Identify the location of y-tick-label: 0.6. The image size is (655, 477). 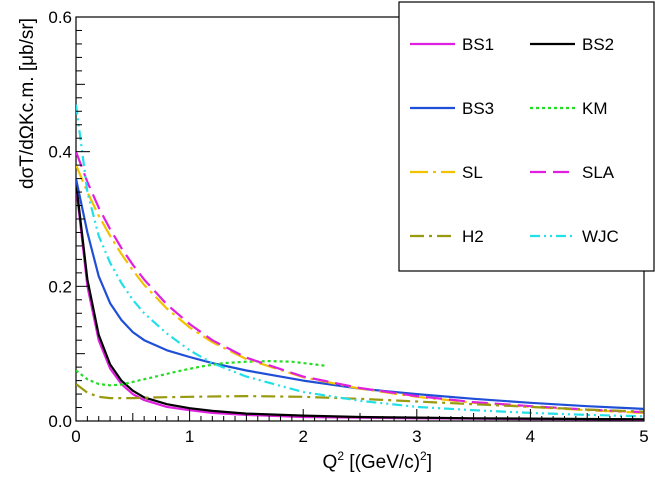
(60, 17).